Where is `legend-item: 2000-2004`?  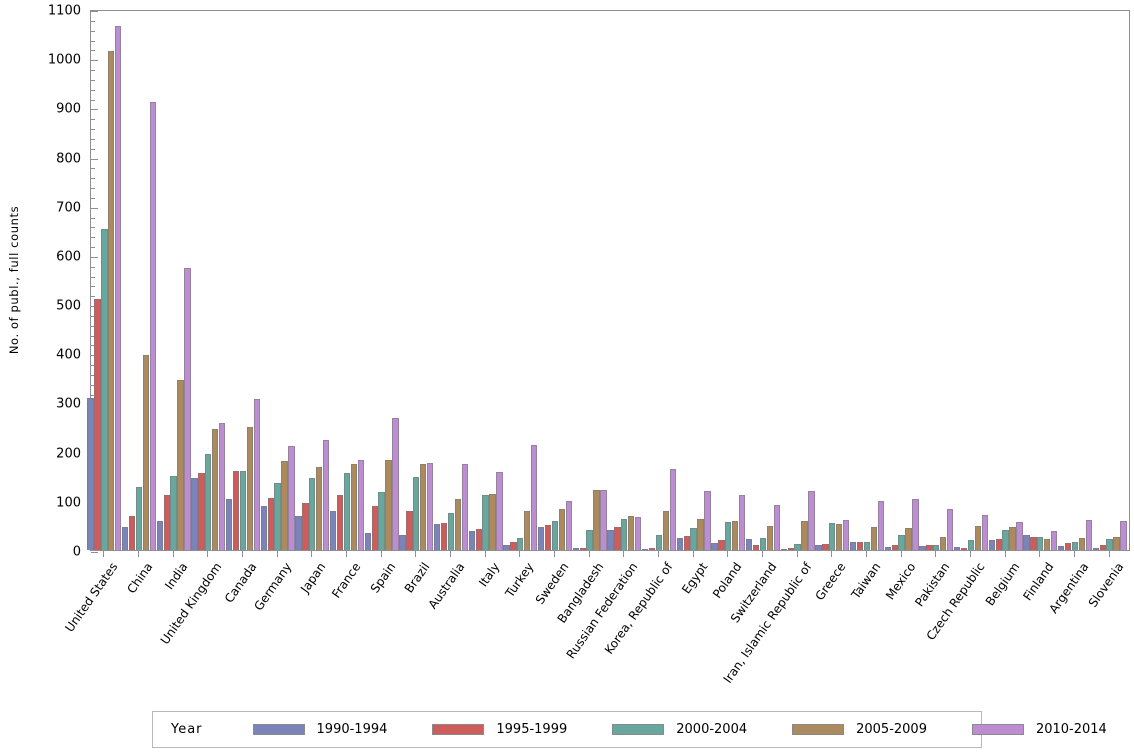 legend-item: 2000-2004 is located at coordinates (679, 729).